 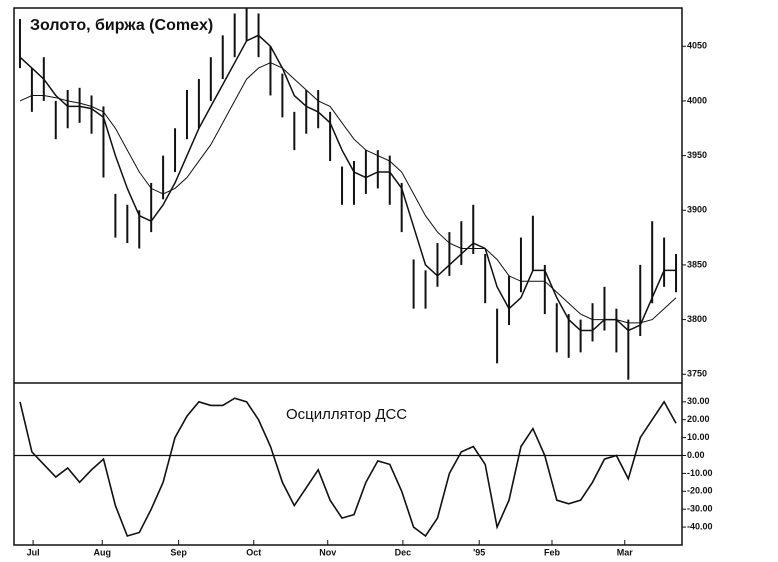 I want to click on y-tick-label: -30.00, so click(x=700, y=509).